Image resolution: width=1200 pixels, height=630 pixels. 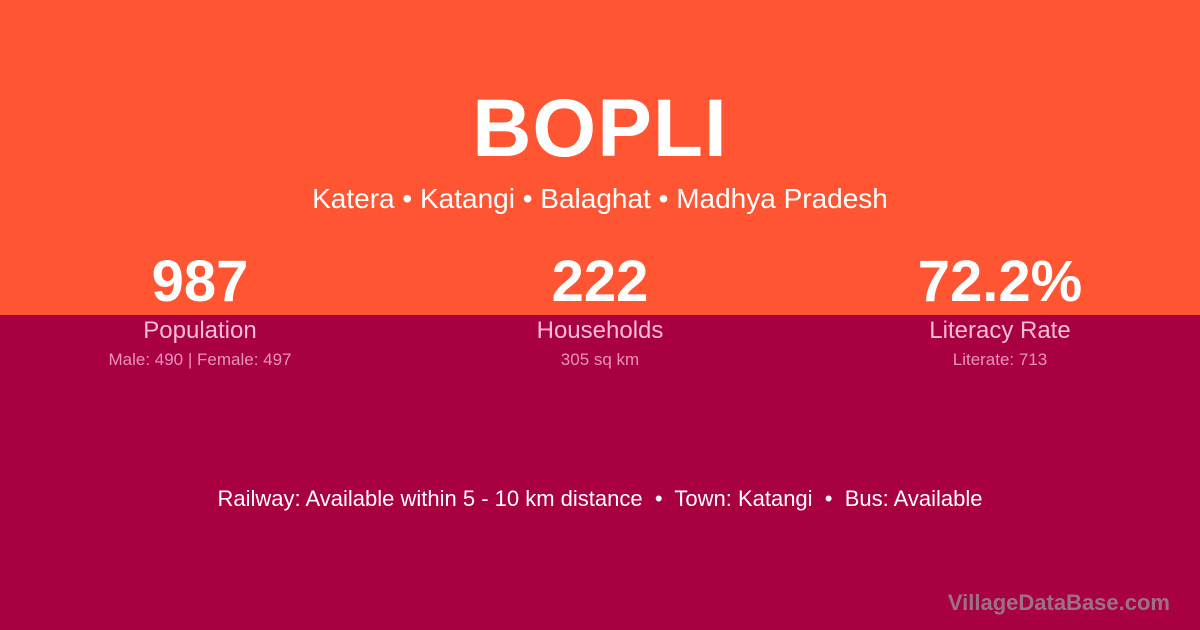 I want to click on stat-label: Population, so click(x=200, y=330).